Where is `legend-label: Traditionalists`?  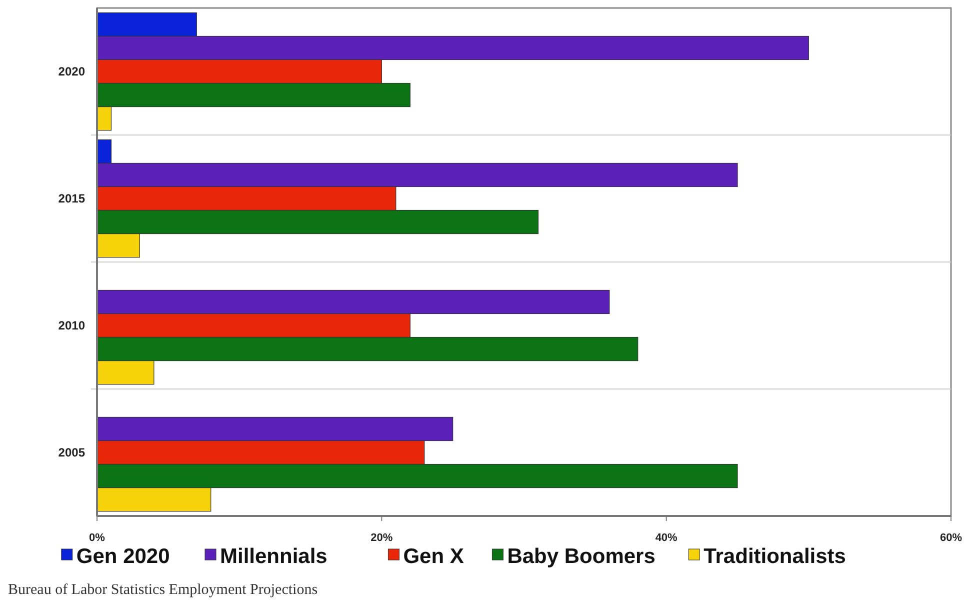
legend-label: Traditionalists is located at coordinates (775, 556).